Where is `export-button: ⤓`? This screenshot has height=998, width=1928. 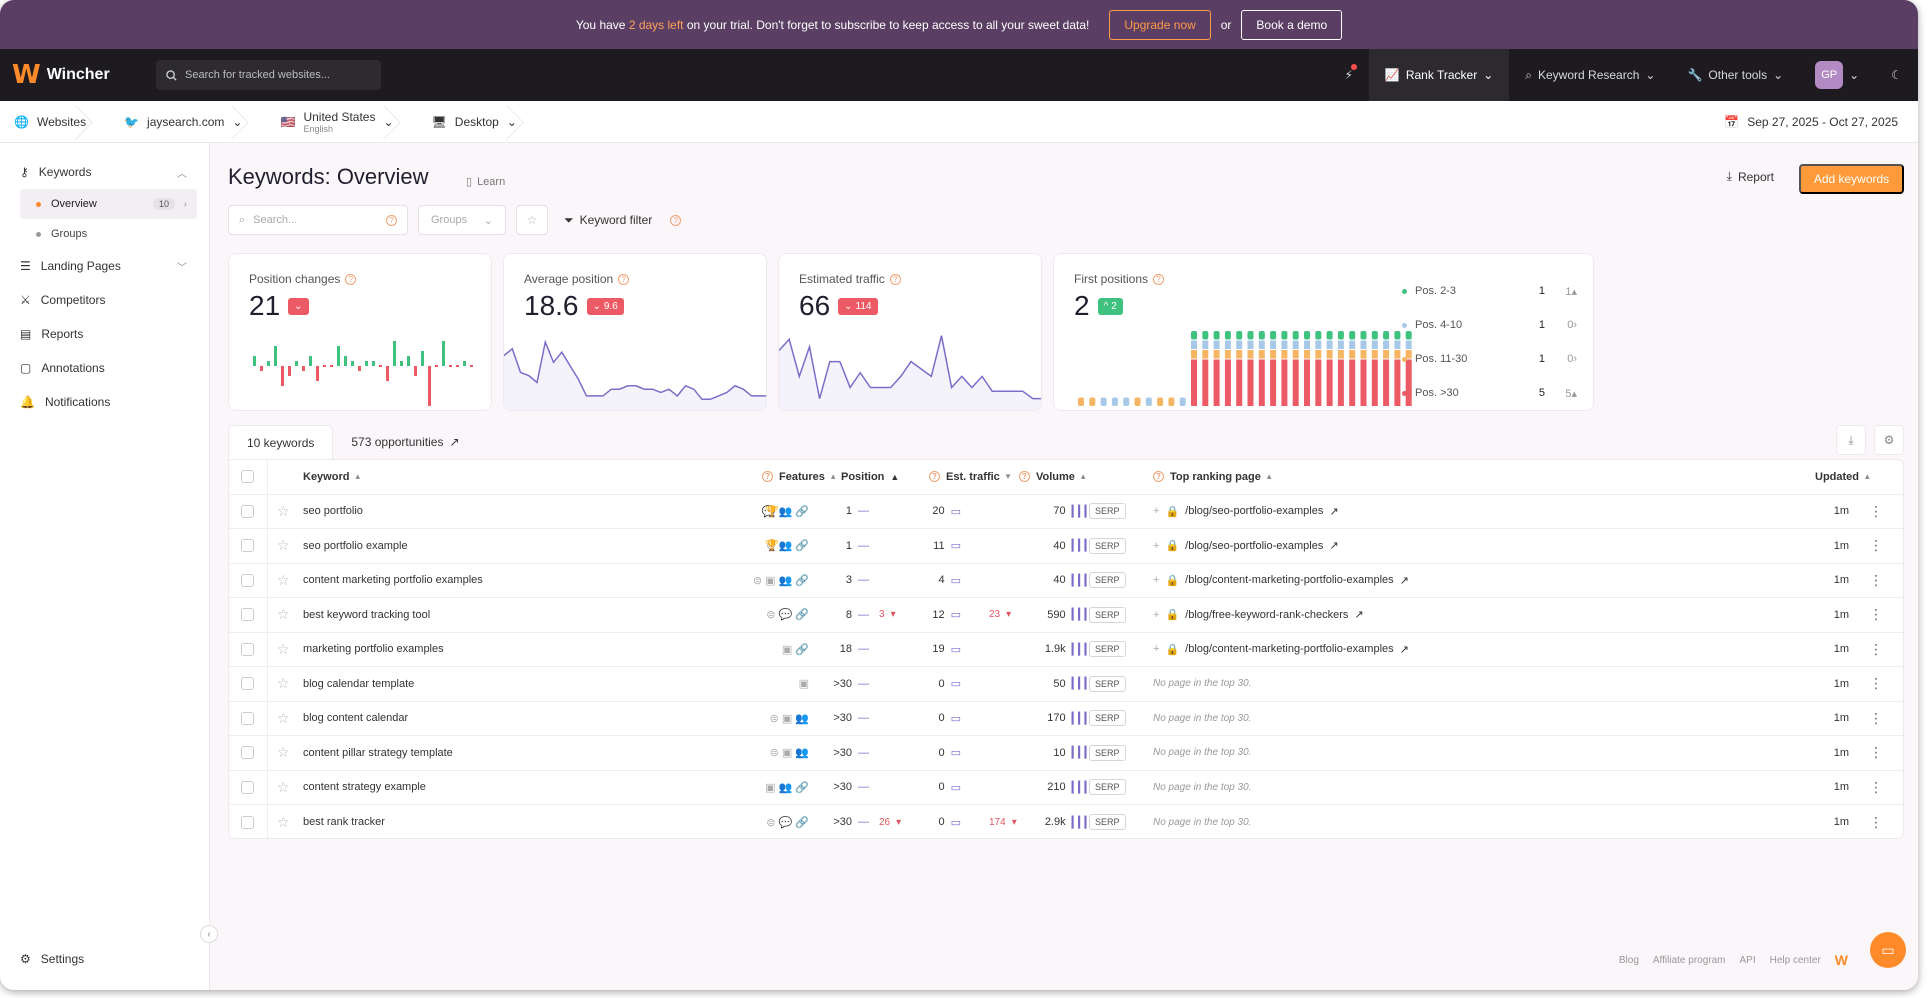
export-button: ⤓ is located at coordinates (1851, 440).